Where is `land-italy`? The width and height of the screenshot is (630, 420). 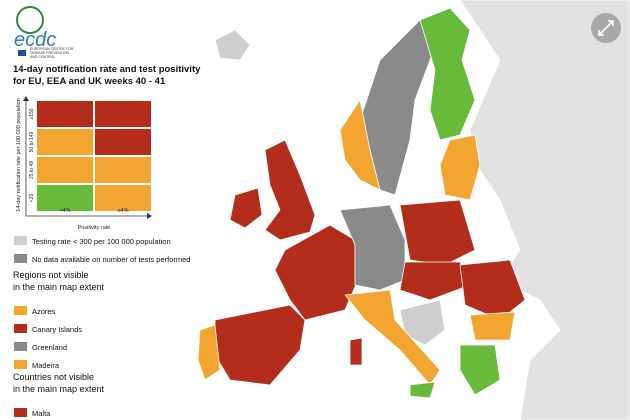
land-italy is located at coordinates (392, 337).